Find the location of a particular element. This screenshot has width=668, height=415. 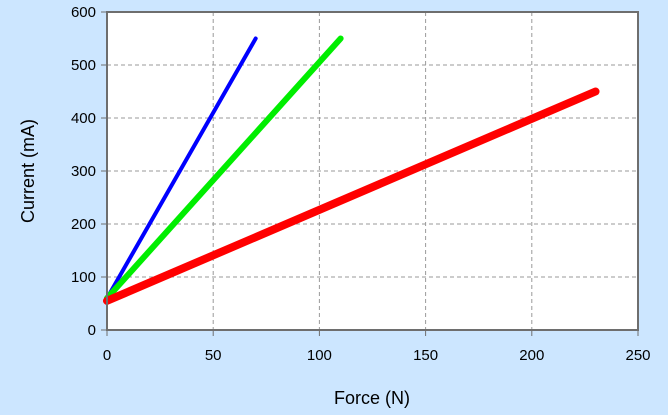

x-axis-title: Force (N) is located at coordinates (372, 398).